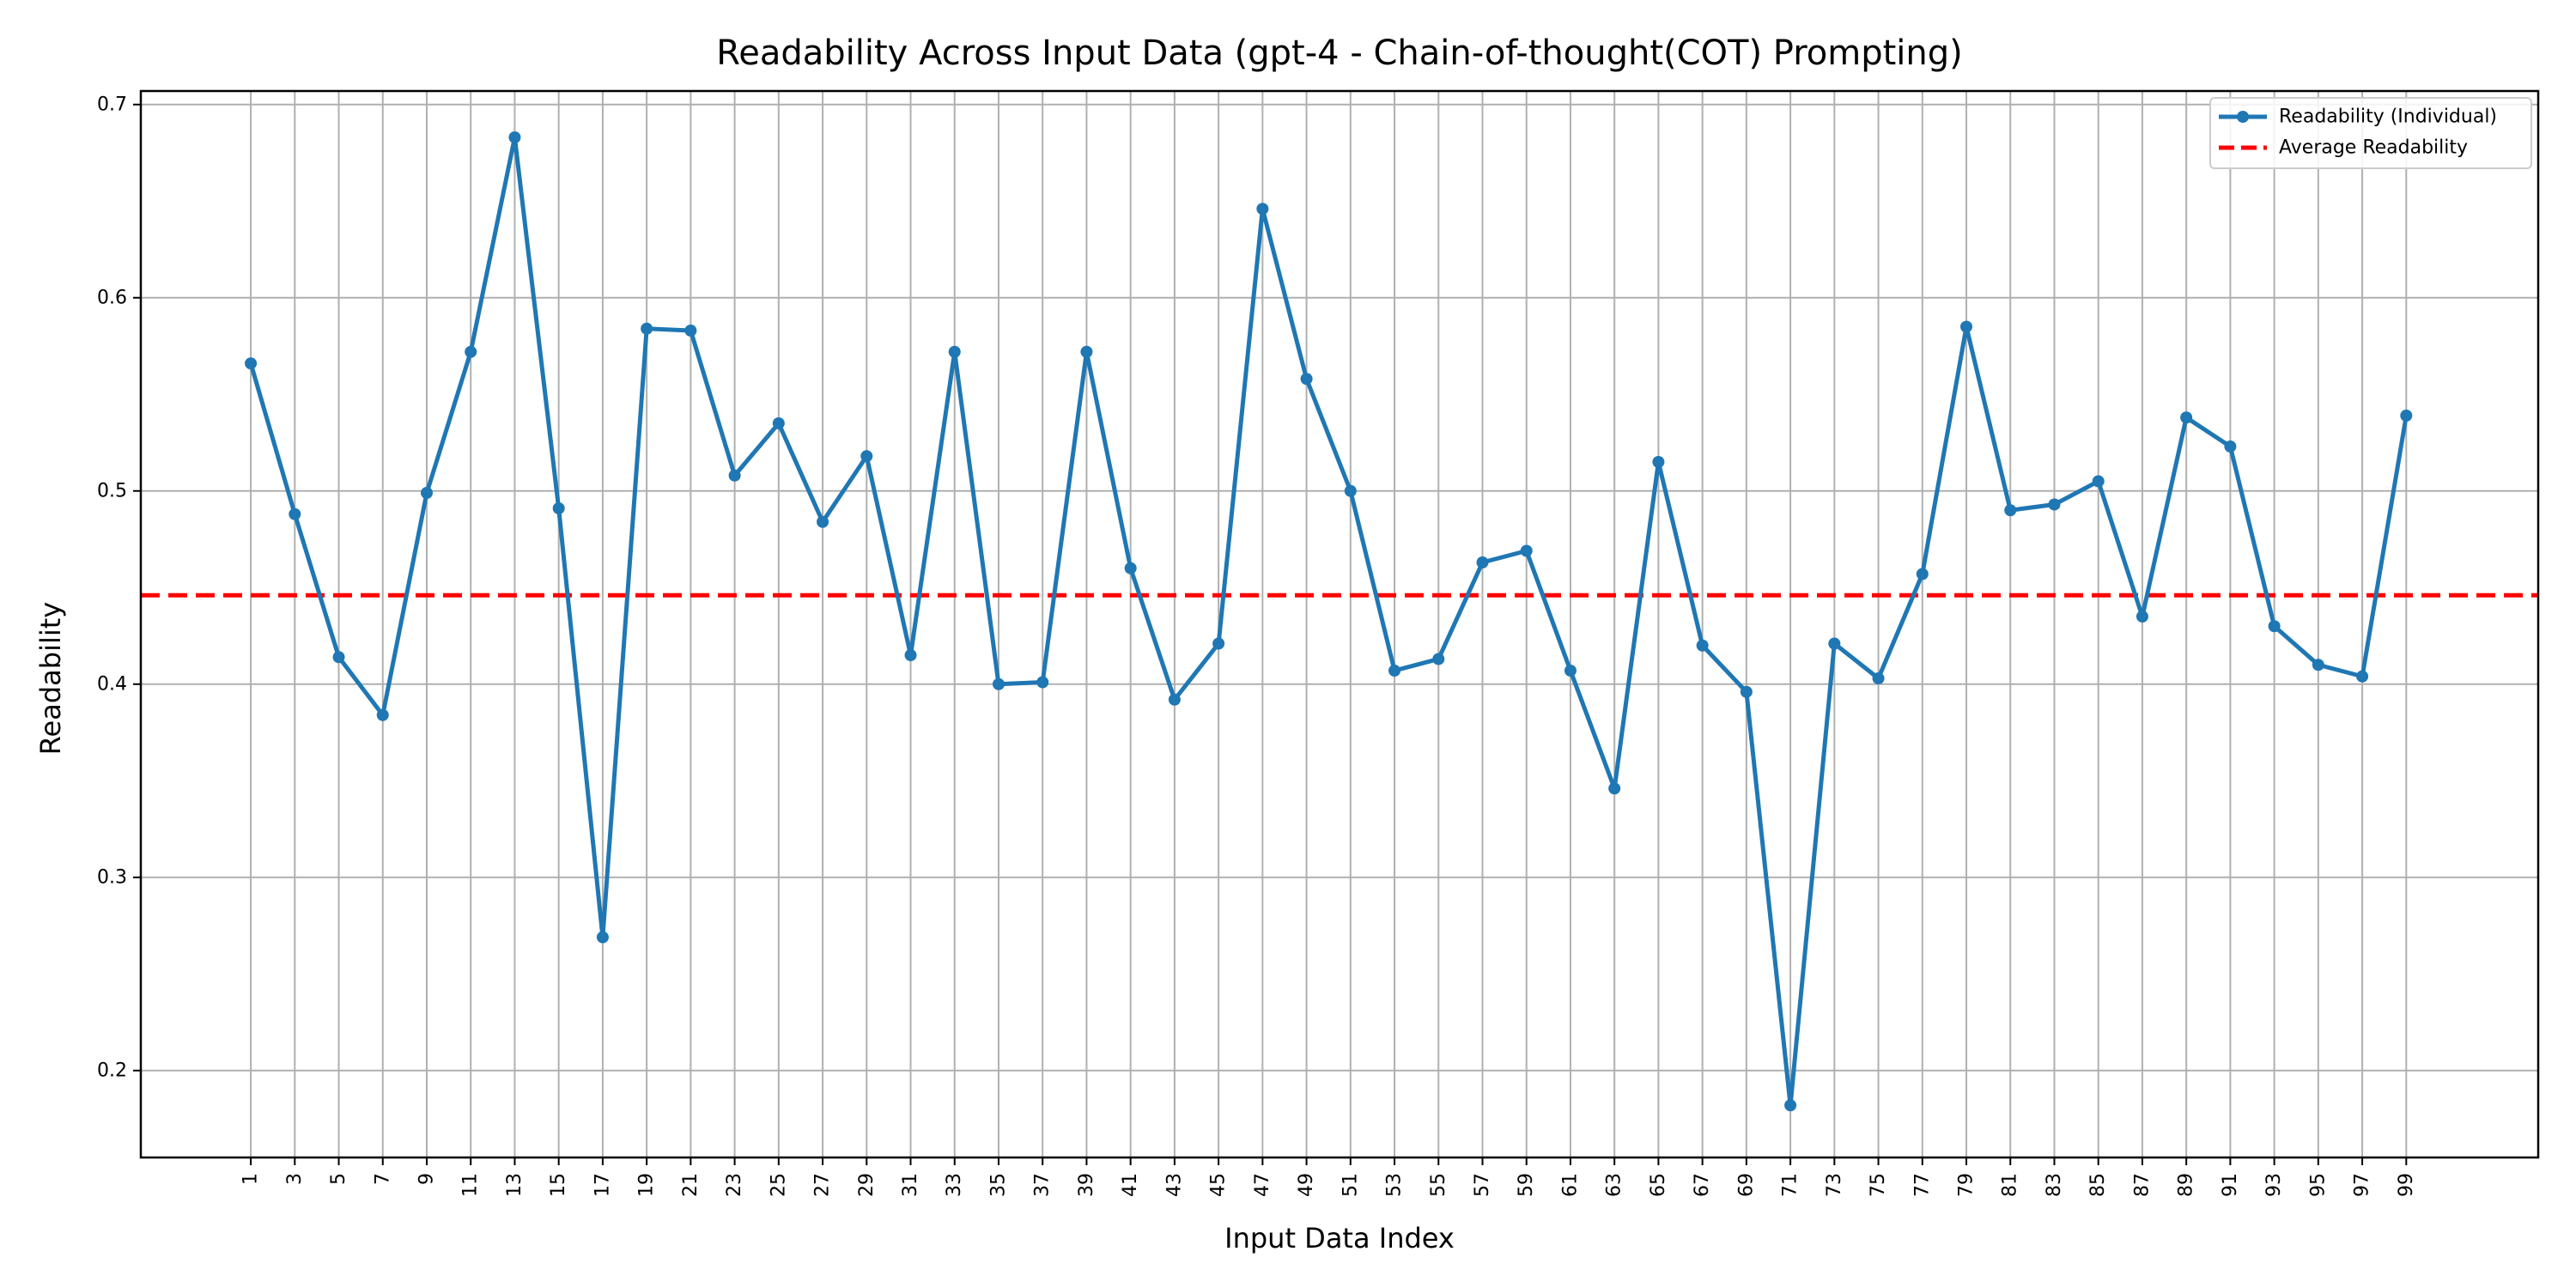 This screenshot has width=2576, height=1288. I want to click on x-tick-label: 33, so click(954, 1185).